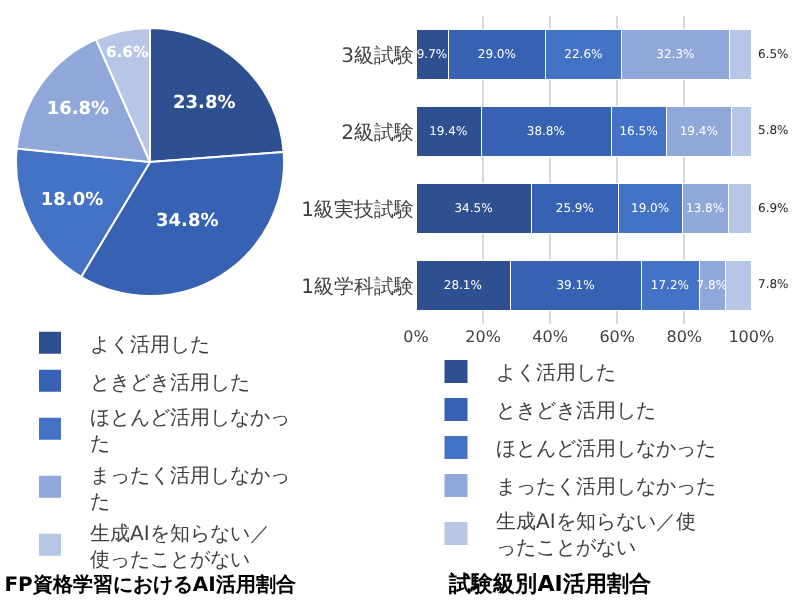 The image size is (800, 600). What do you see at coordinates (483, 337) in the screenshot?
I see `x-tick-label: 20%` at bounding box center [483, 337].